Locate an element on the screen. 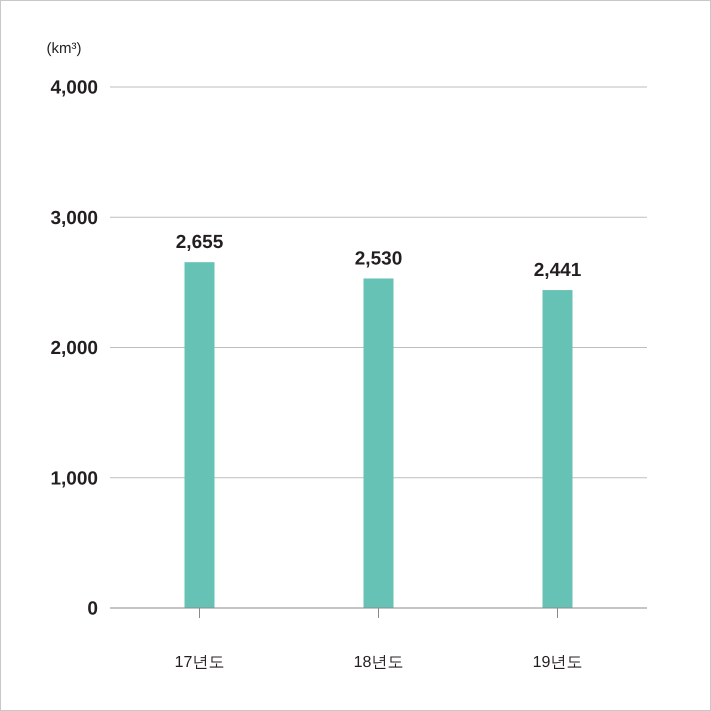 This screenshot has height=711, width=711. y-tick-label: 4,000 is located at coordinates (74, 88).